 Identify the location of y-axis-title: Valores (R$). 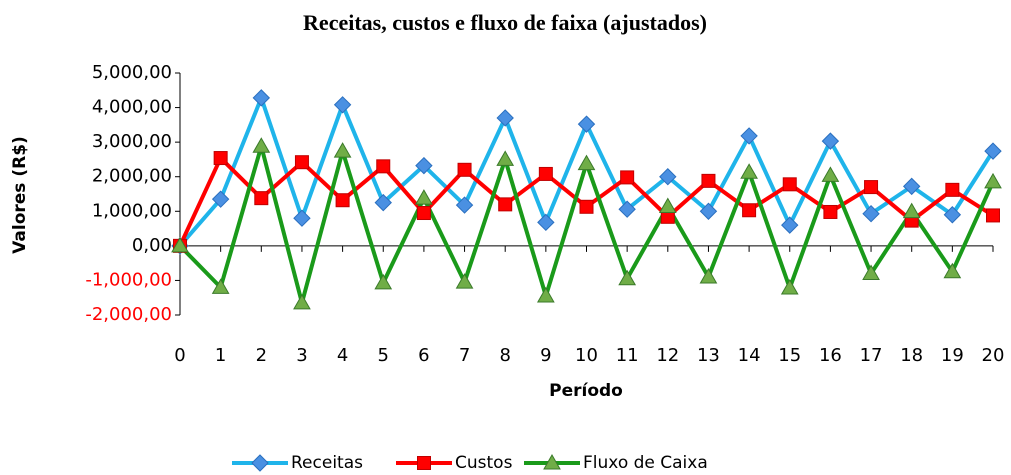
(20, 195).